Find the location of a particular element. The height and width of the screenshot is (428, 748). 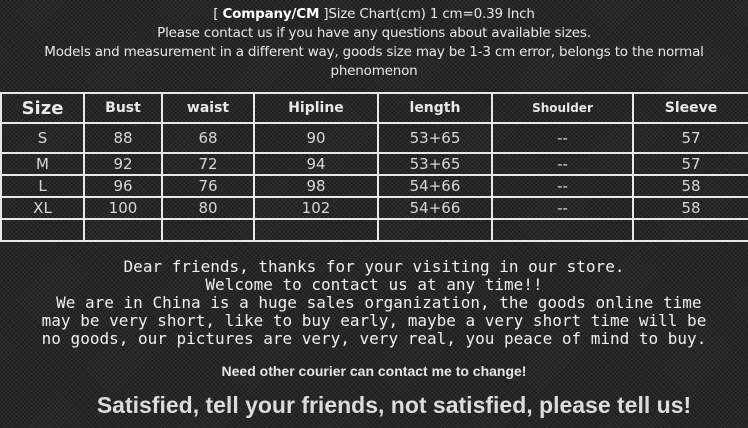

col-waist: waist is located at coordinates (208, 108).